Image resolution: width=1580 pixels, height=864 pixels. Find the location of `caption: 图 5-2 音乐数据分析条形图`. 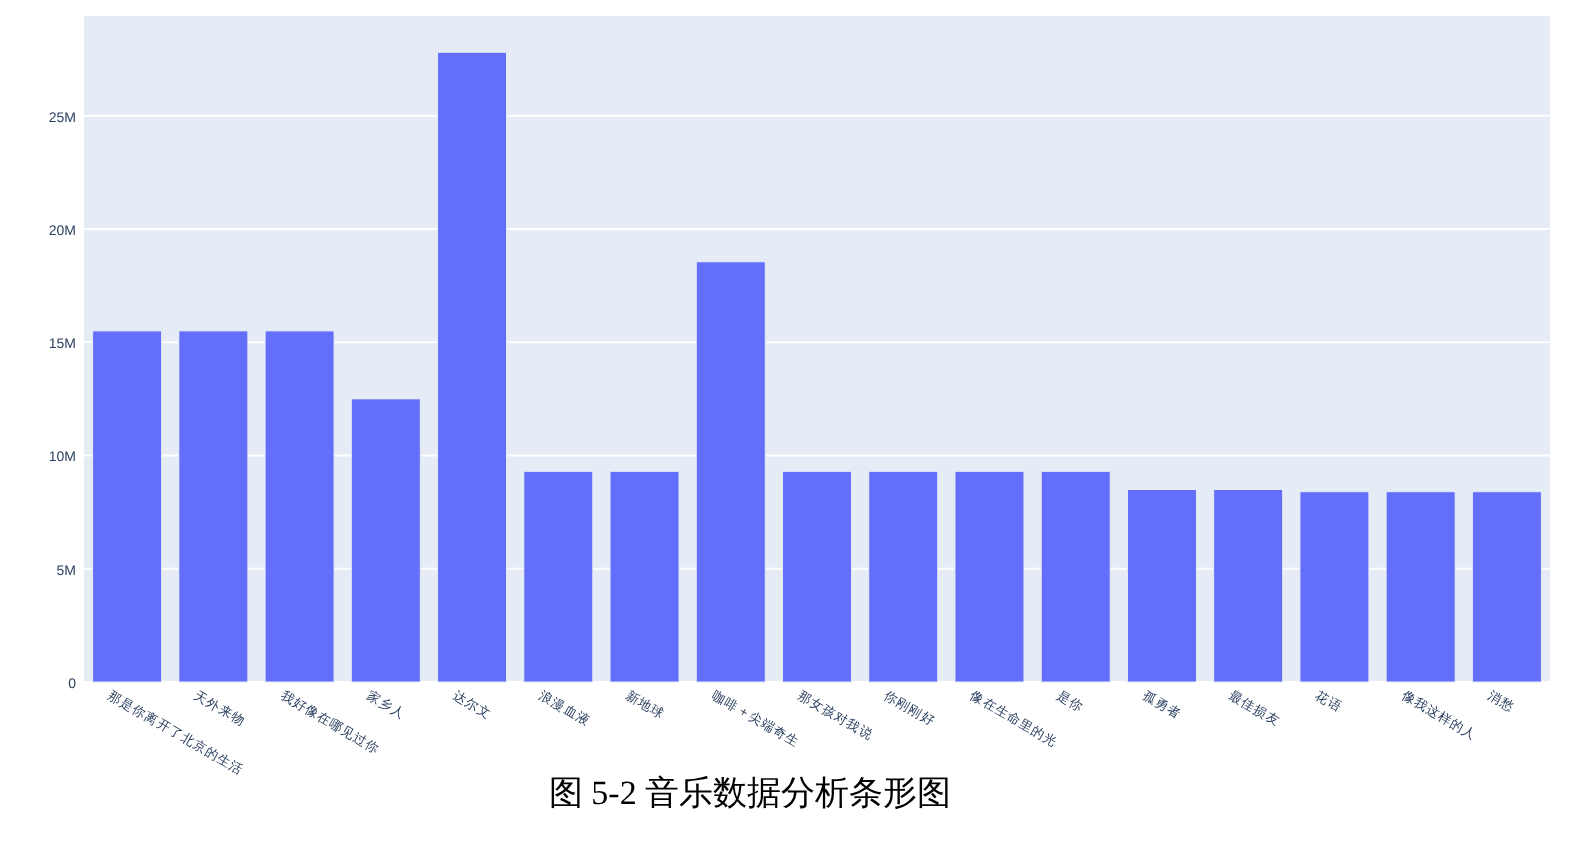

caption: 图 5-2 音乐数据分析条形图 is located at coordinates (750, 793).